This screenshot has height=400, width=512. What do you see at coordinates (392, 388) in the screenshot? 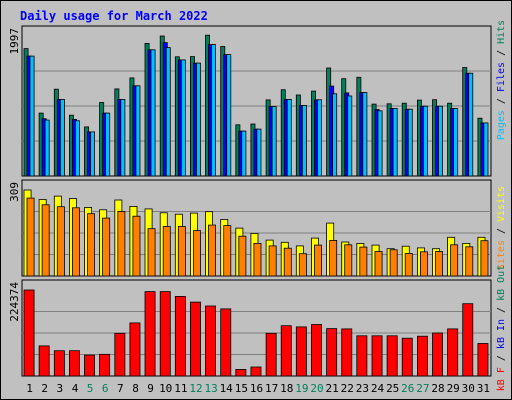
I see `day-label-25: 25` at bounding box center [392, 388].